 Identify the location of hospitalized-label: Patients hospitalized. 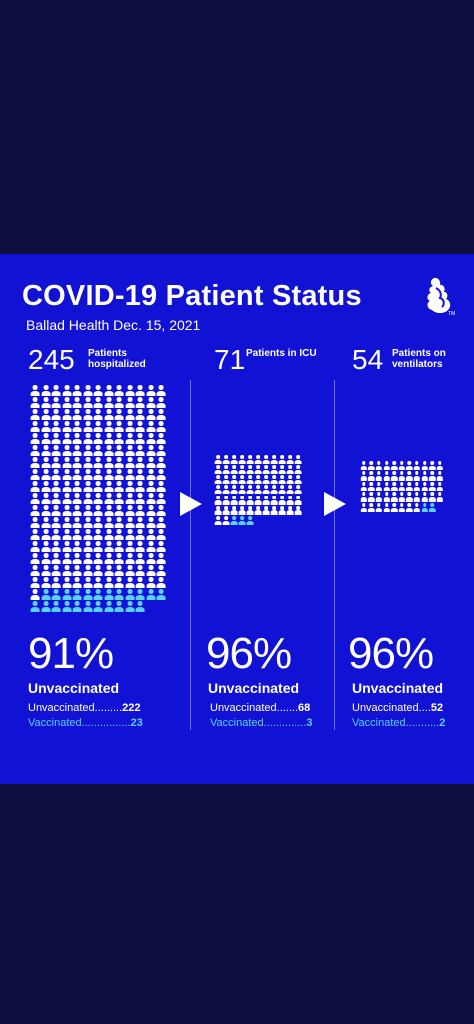
(117, 359).